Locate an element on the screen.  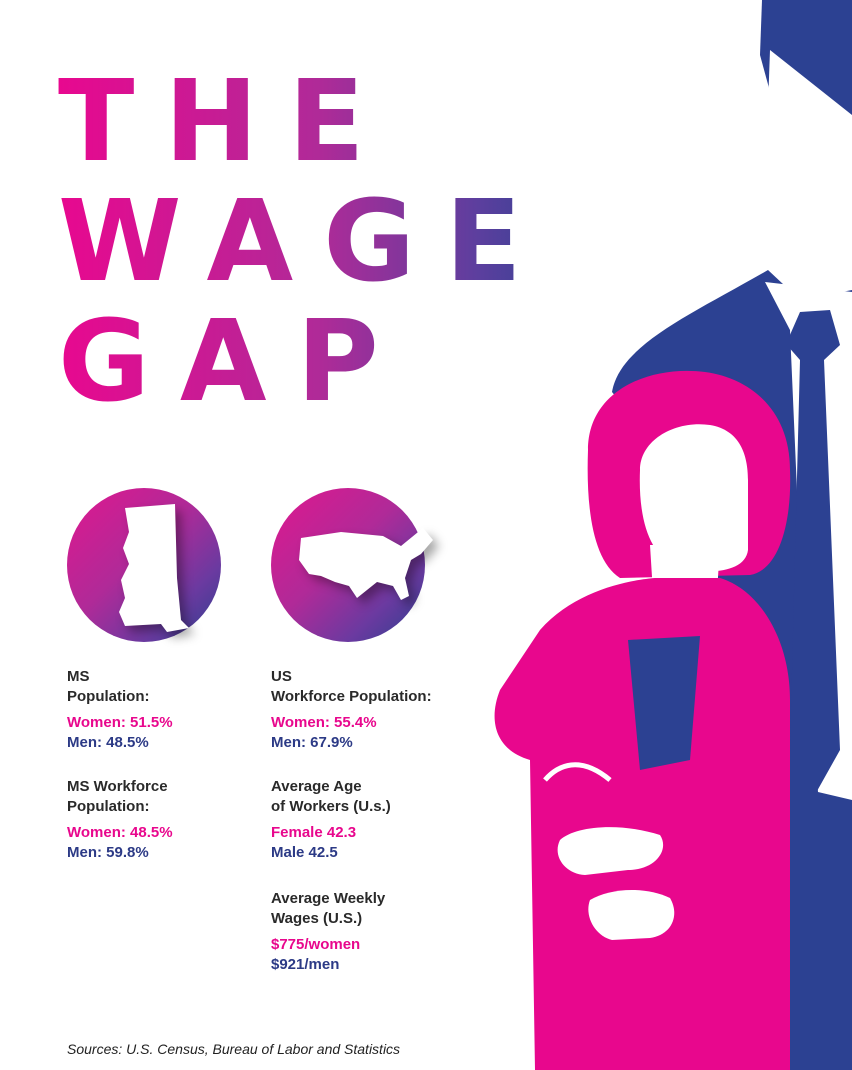
ms-map-circle is located at coordinates (144, 565).